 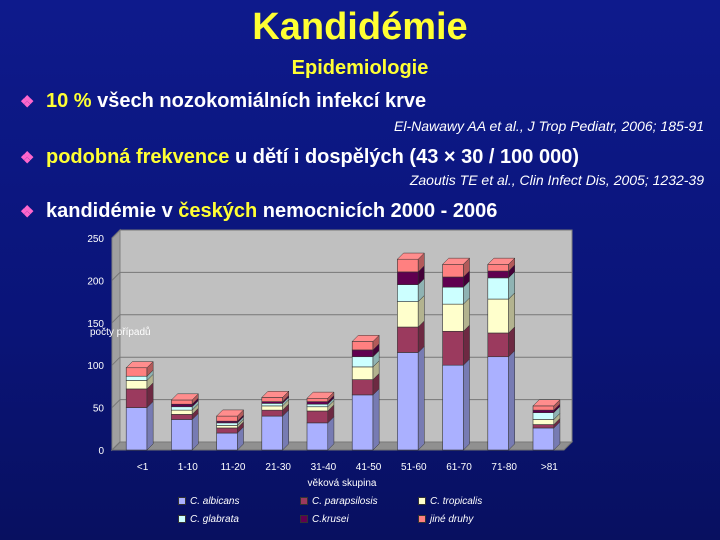 I want to click on x-tick-label: <1, so click(x=143, y=467).